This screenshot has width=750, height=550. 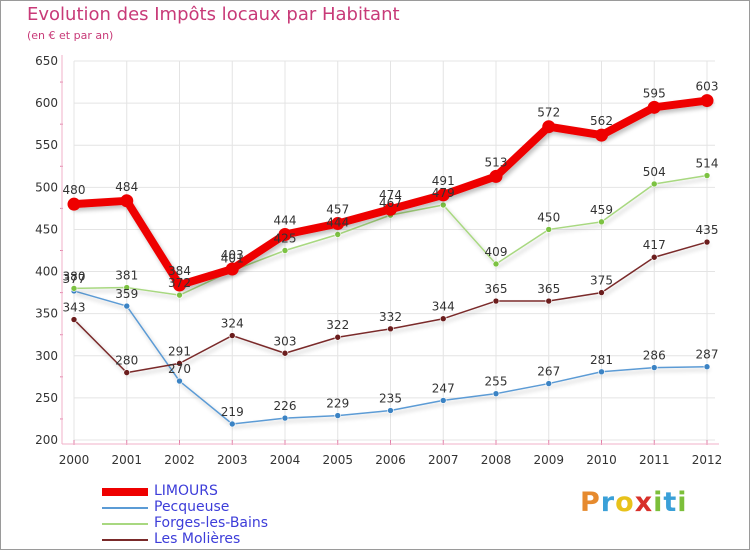 I want to click on legend-item-molieres: Les Molières, so click(x=230, y=539).